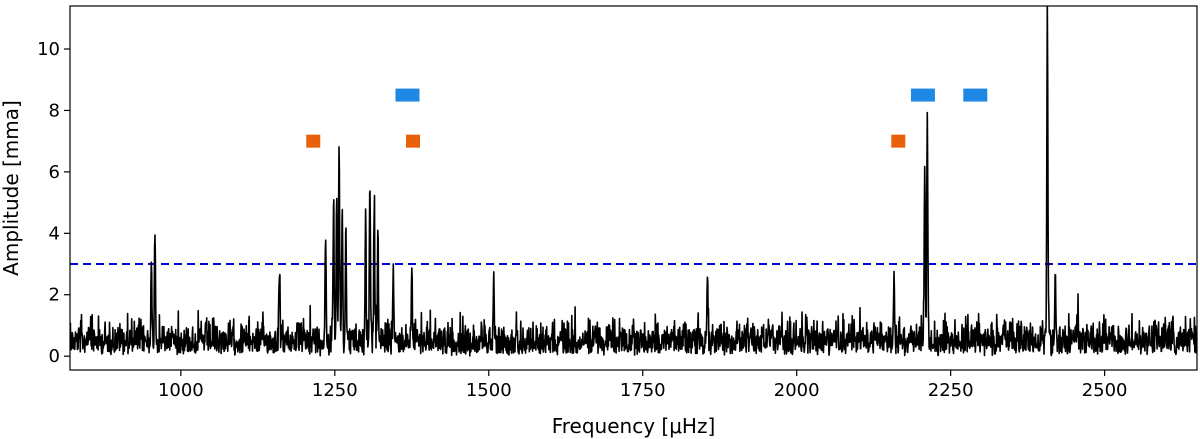 The image size is (1200, 439). Describe the element at coordinates (54, 110) in the screenshot. I see `y-tick-label: 8` at that location.